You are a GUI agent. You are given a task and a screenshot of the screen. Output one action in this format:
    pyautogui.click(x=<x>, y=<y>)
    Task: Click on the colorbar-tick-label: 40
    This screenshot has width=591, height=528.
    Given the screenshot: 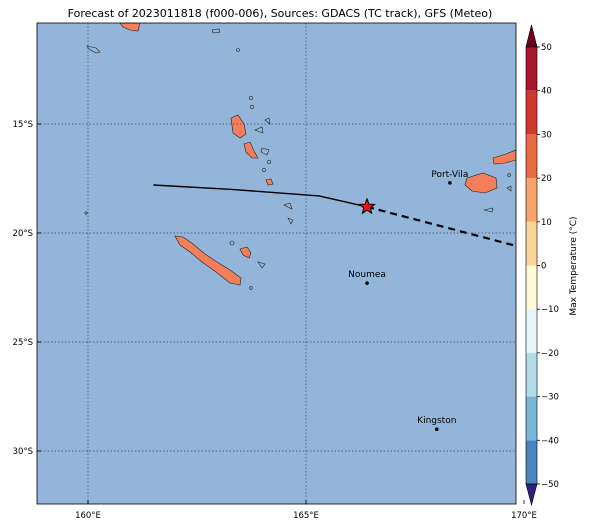 What is the action you would take?
    pyautogui.click(x=546, y=92)
    